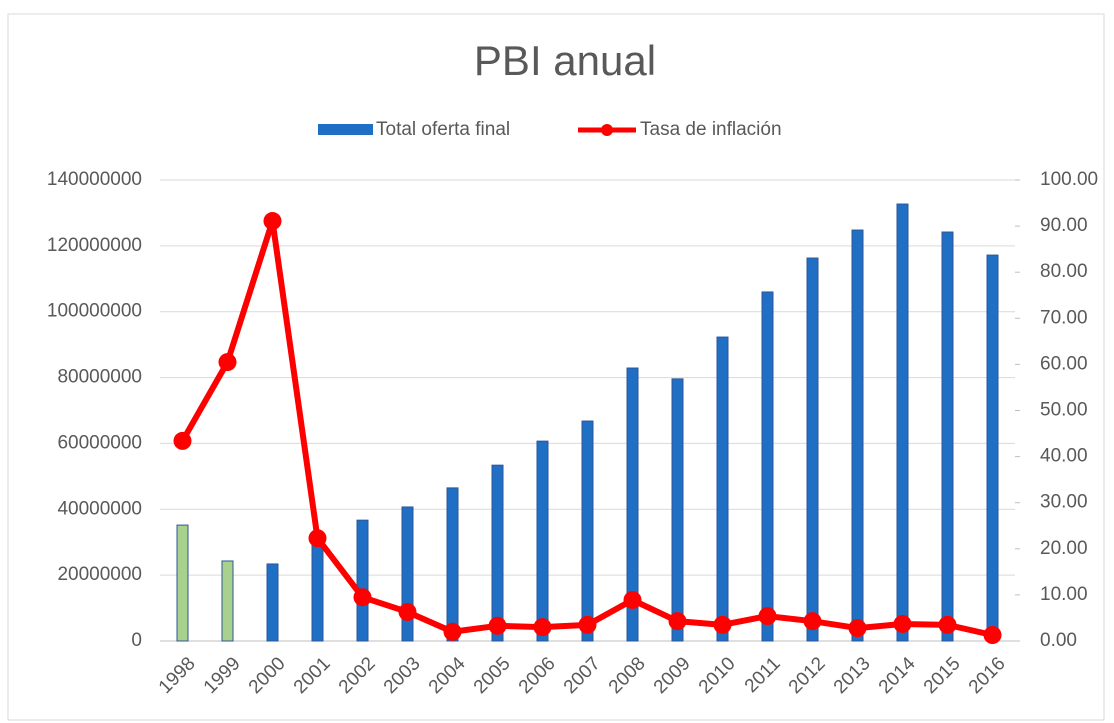 The height and width of the screenshot is (723, 1114). Describe the element at coordinates (1058, 640) in the screenshot. I see `y2-tick-label: 0.00` at that location.